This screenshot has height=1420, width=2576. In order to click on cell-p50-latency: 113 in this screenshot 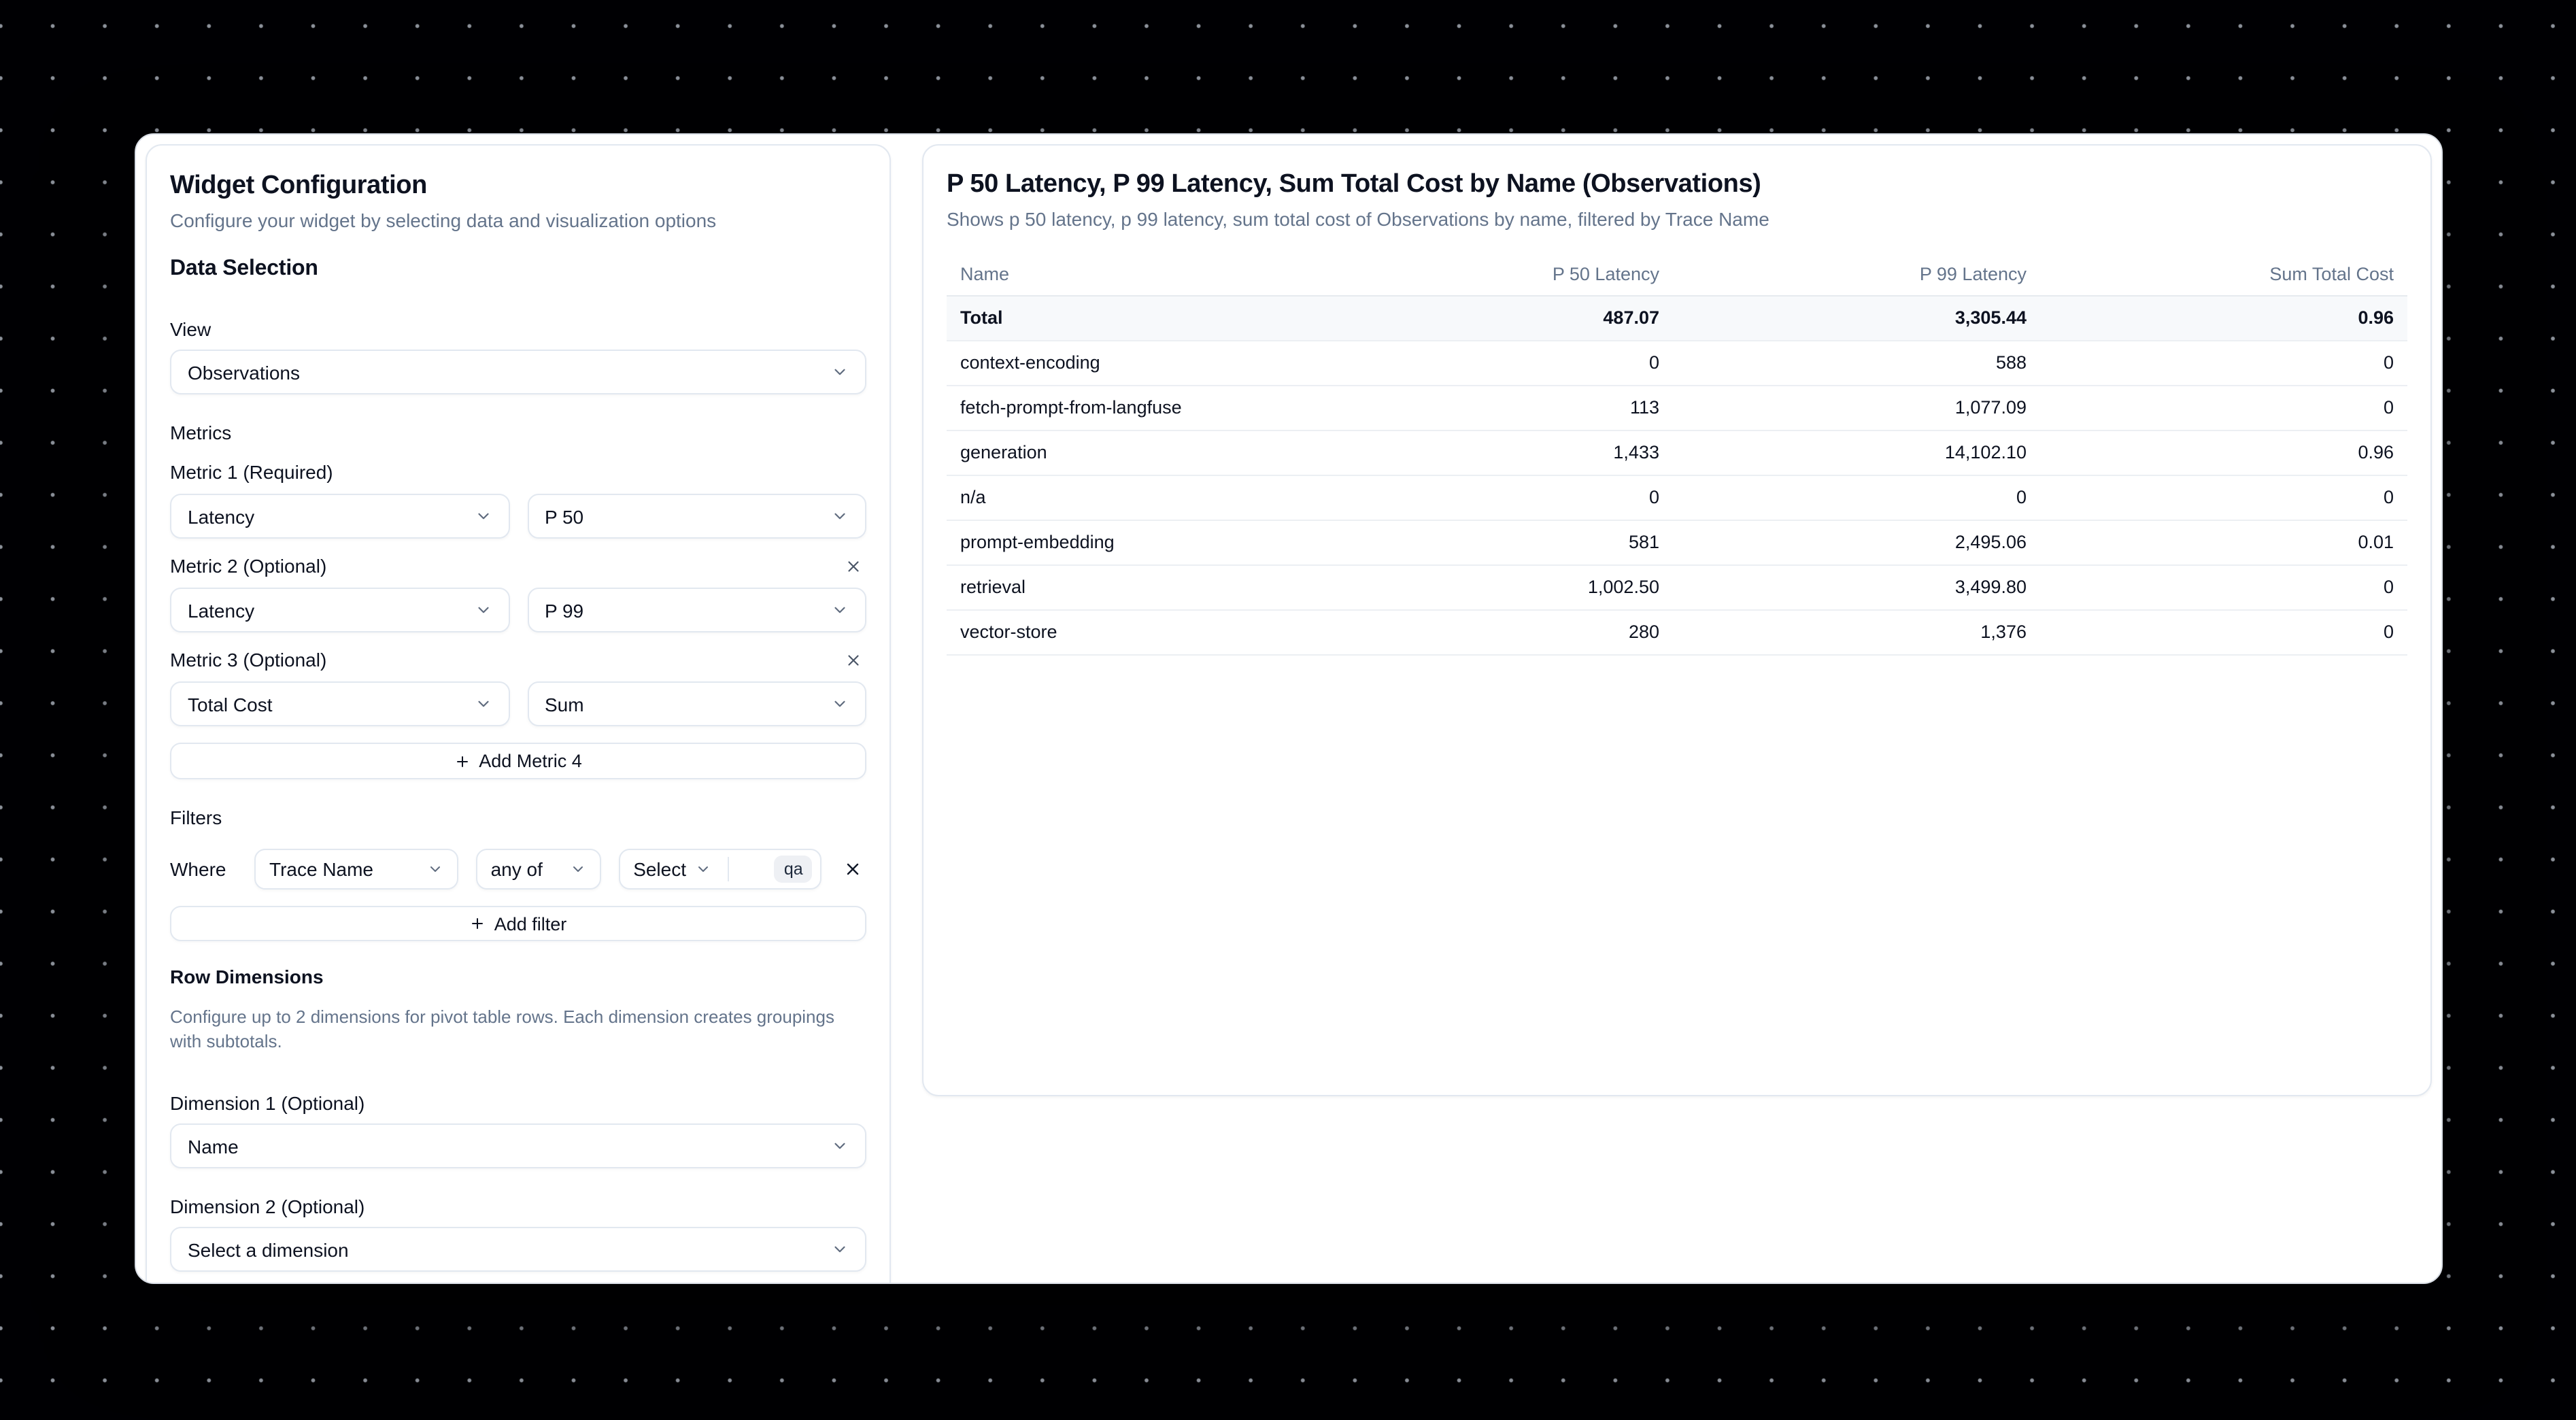, I will do `click(1489, 407)`.